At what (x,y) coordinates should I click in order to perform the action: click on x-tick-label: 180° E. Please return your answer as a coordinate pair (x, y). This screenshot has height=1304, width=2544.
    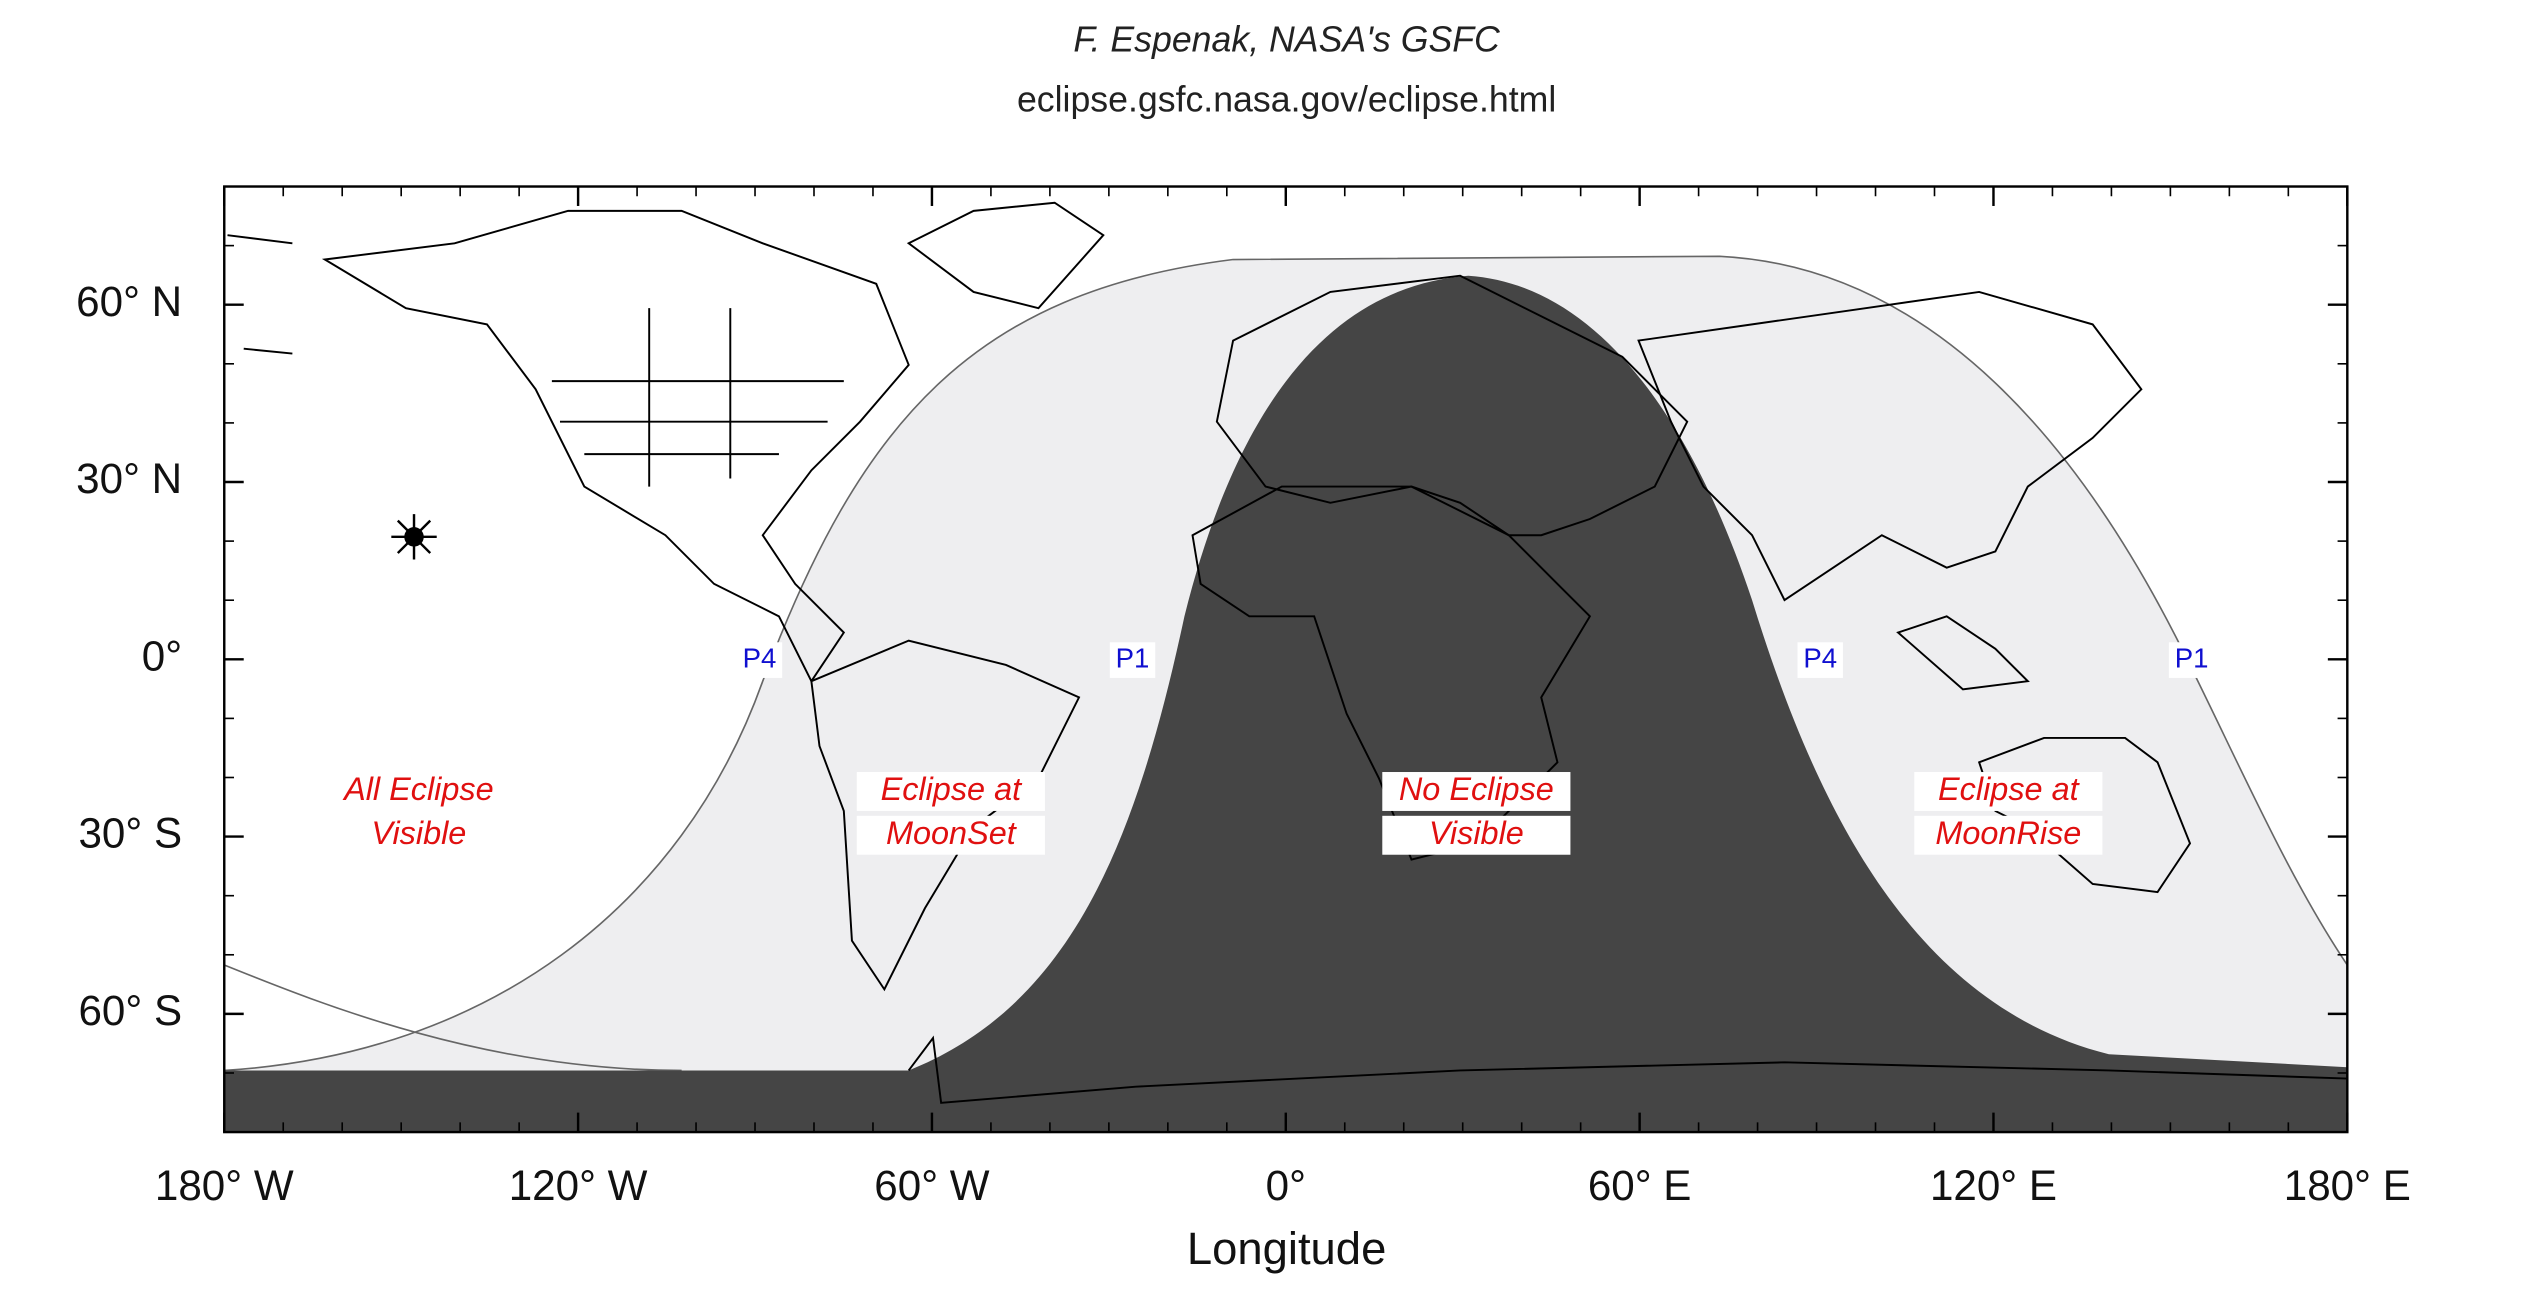
    Looking at the image, I should click on (2347, 1185).